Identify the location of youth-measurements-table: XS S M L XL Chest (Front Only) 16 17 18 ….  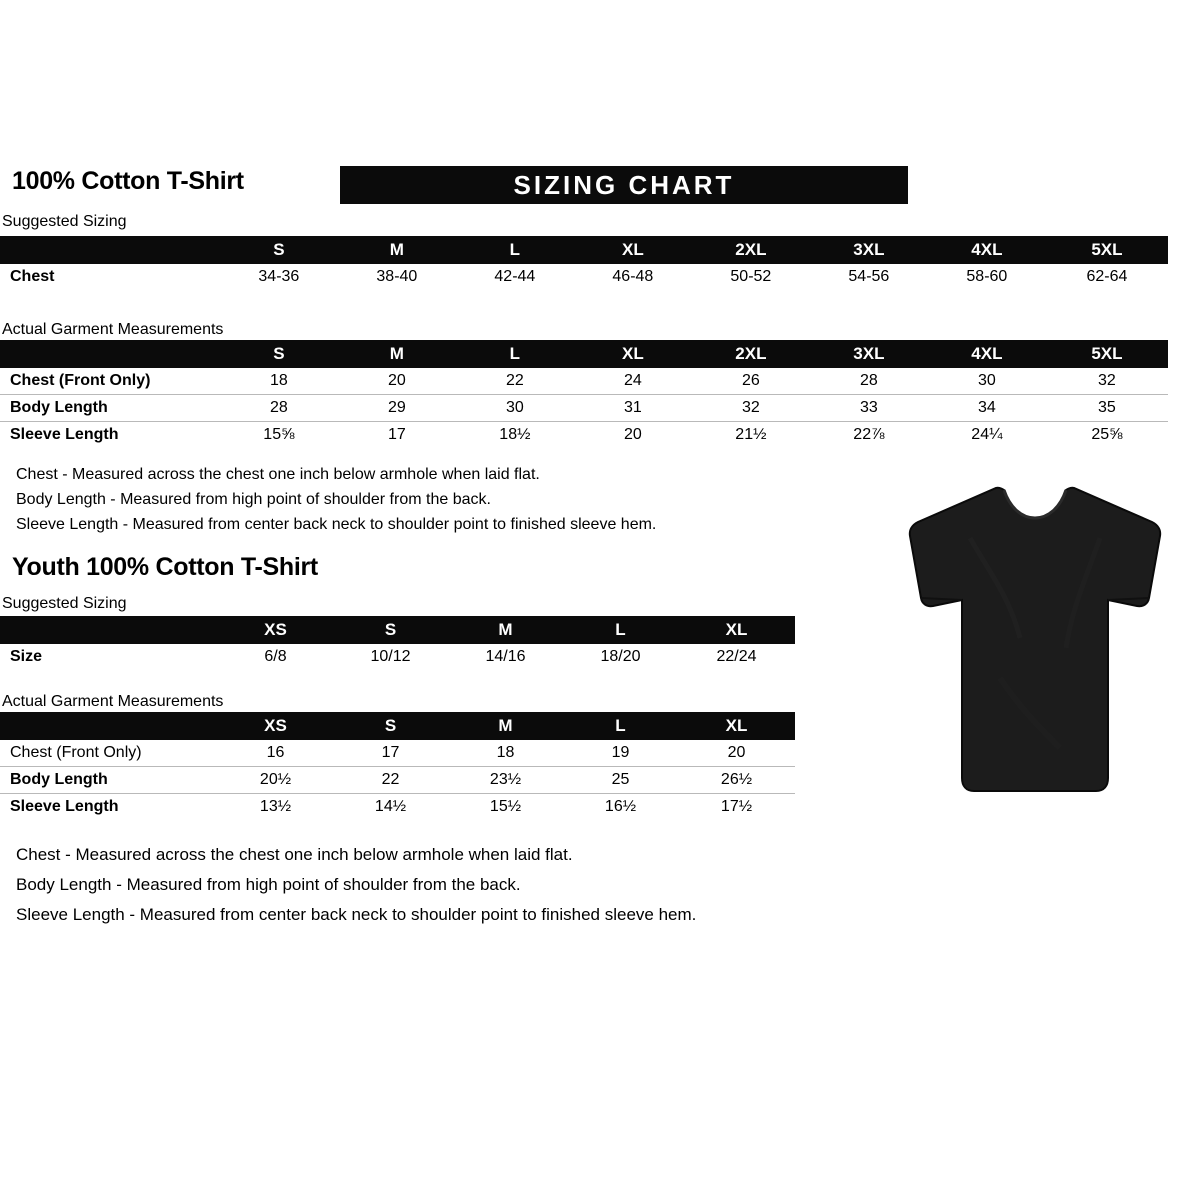
(397, 766).